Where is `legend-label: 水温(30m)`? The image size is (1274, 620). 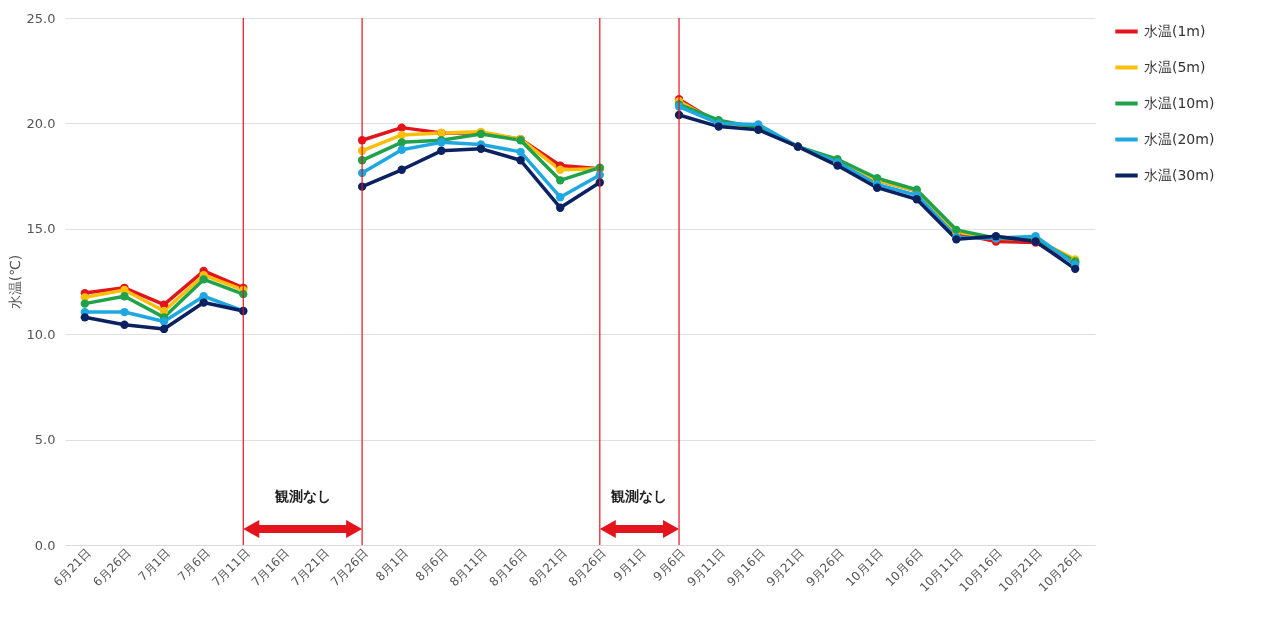
legend-label: 水温(30m) is located at coordinates (1179, 174).